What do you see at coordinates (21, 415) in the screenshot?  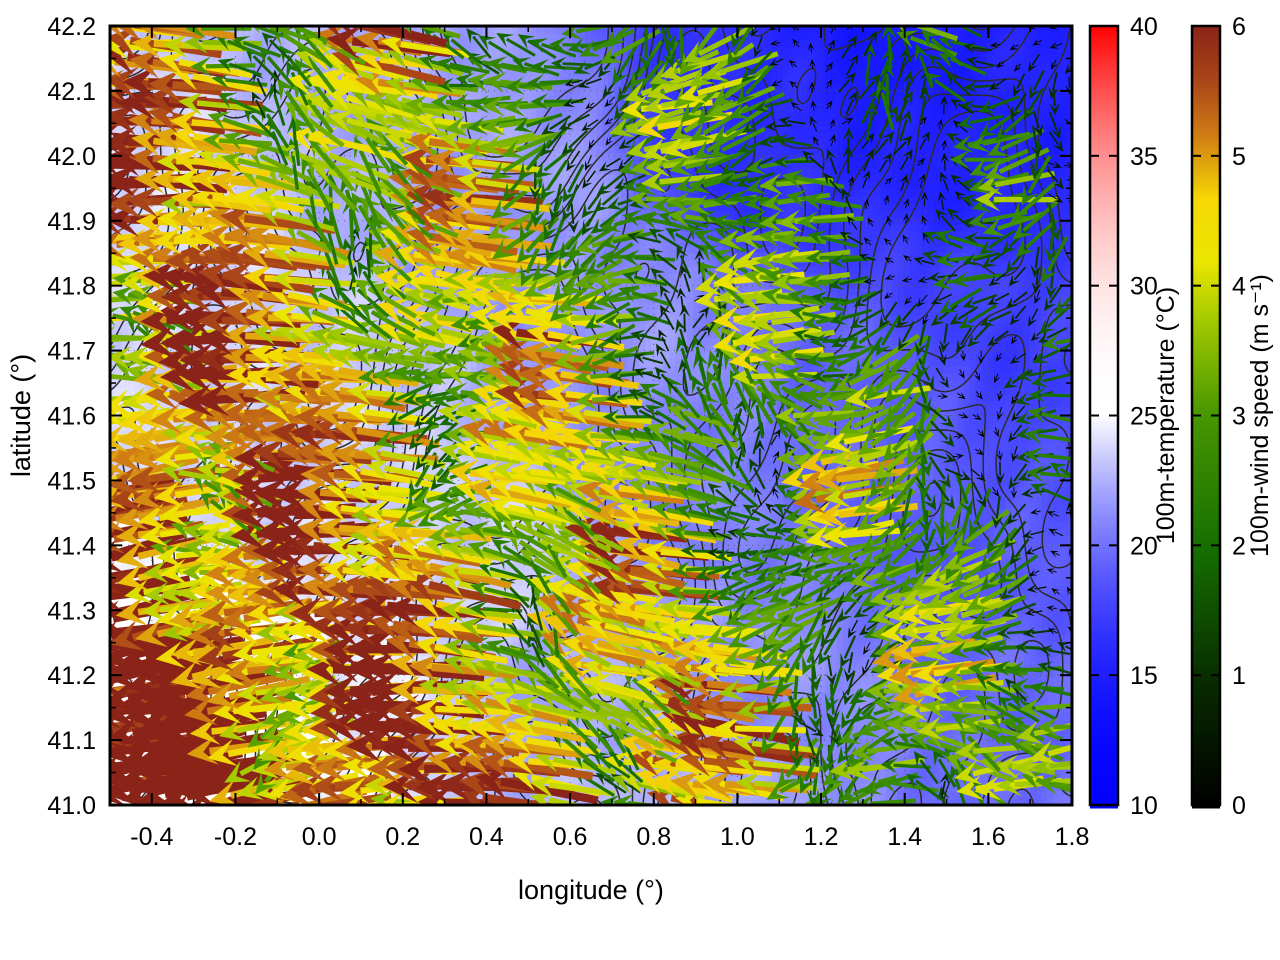 I see `y-axis-title: latitude (°)` at bounding box center [21, 415].